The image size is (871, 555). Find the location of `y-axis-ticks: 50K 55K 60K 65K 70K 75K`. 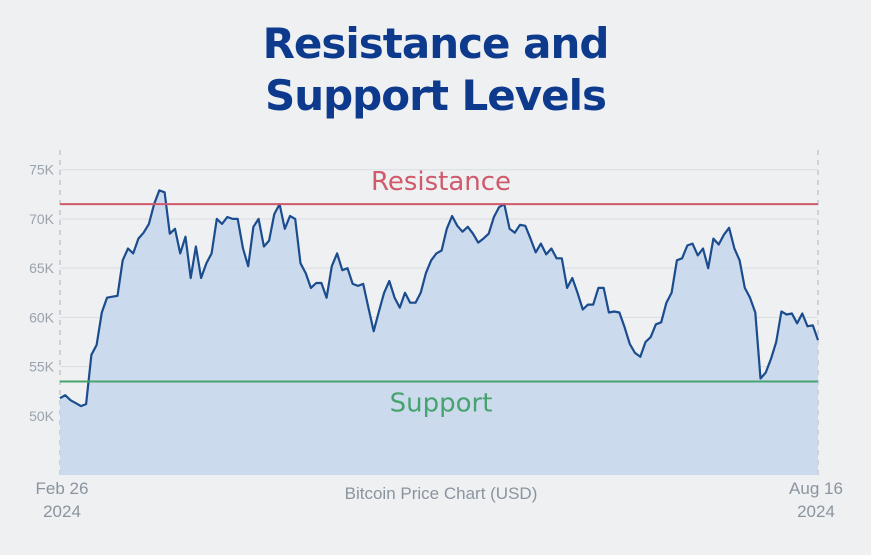

y-axis-ticks: 50K 55K 60K 65K 70K 75K is located at coordinates (42, 293).